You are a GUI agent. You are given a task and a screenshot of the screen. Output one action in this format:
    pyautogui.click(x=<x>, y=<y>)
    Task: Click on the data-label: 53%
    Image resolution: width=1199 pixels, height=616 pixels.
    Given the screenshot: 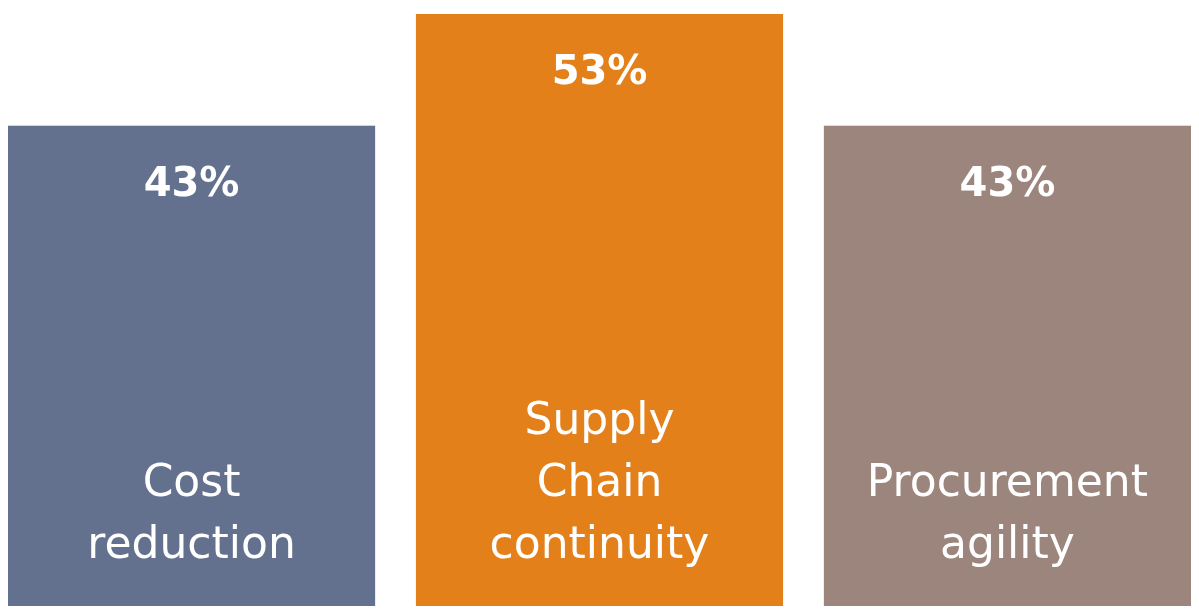 What is the action you would take?
    pyautogui.click(x=599, y=70)
    